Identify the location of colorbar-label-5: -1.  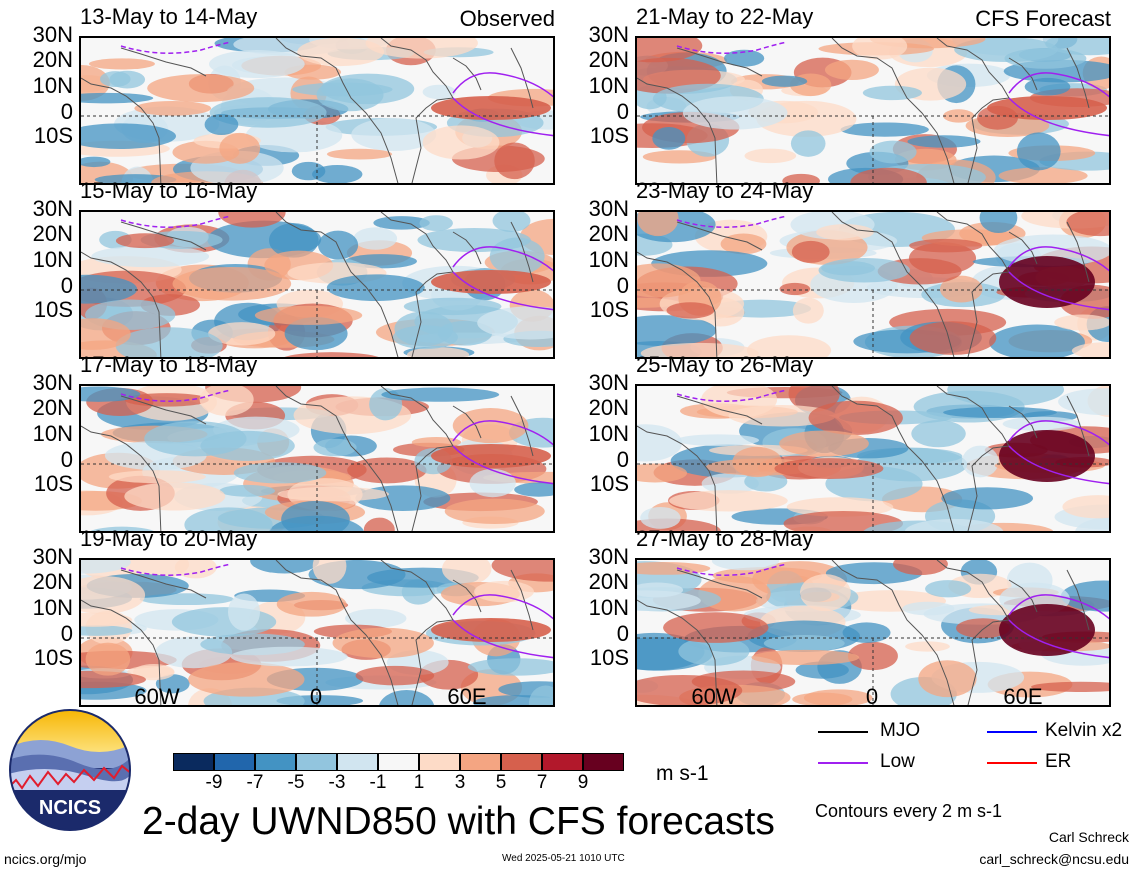
(378, 782).